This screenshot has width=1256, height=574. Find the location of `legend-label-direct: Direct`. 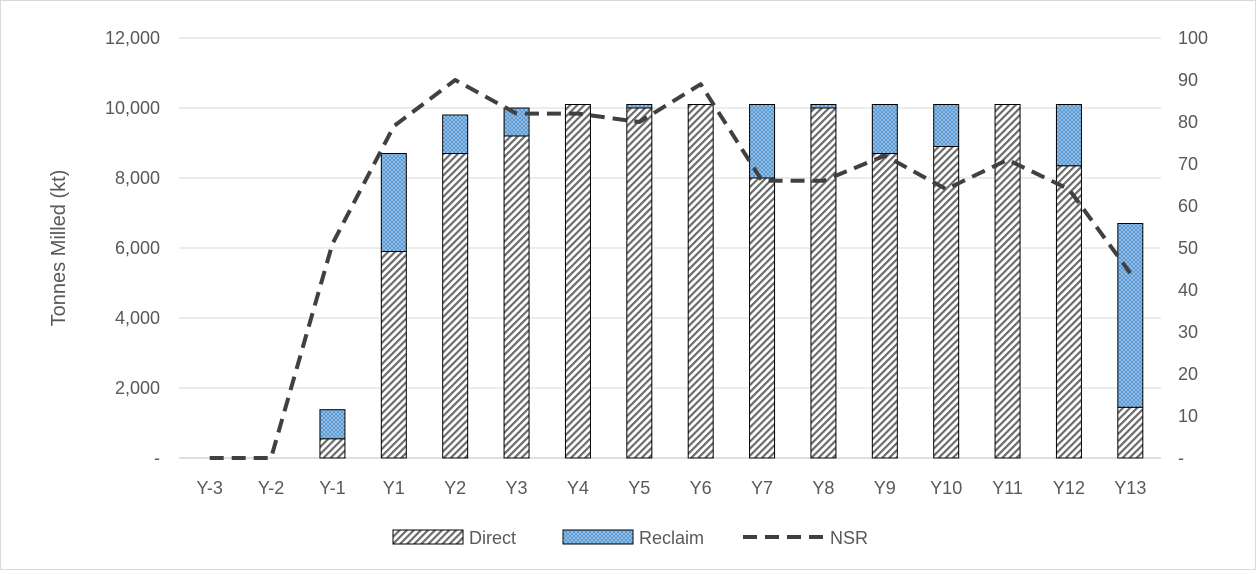

legend-label-direct: Direct is located at coordinates (492, 538).